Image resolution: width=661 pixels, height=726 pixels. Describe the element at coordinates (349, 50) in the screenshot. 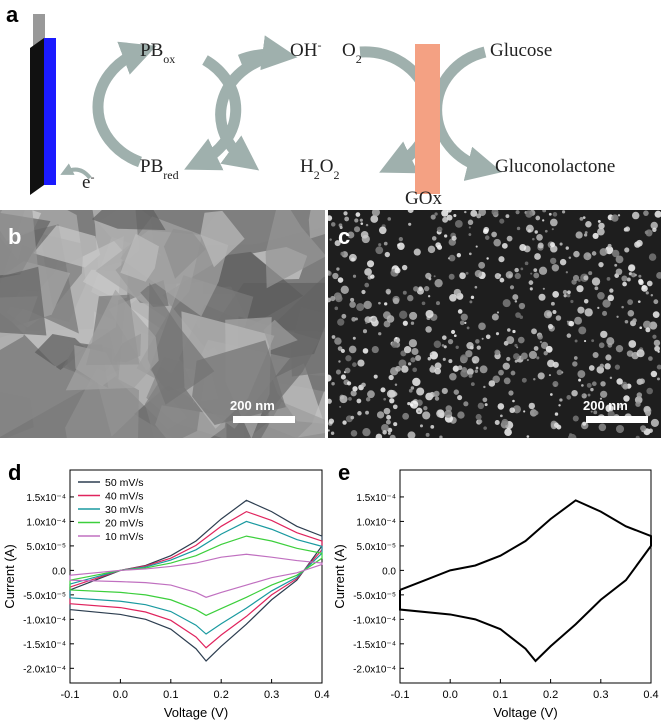

I see `text: O` at that location.